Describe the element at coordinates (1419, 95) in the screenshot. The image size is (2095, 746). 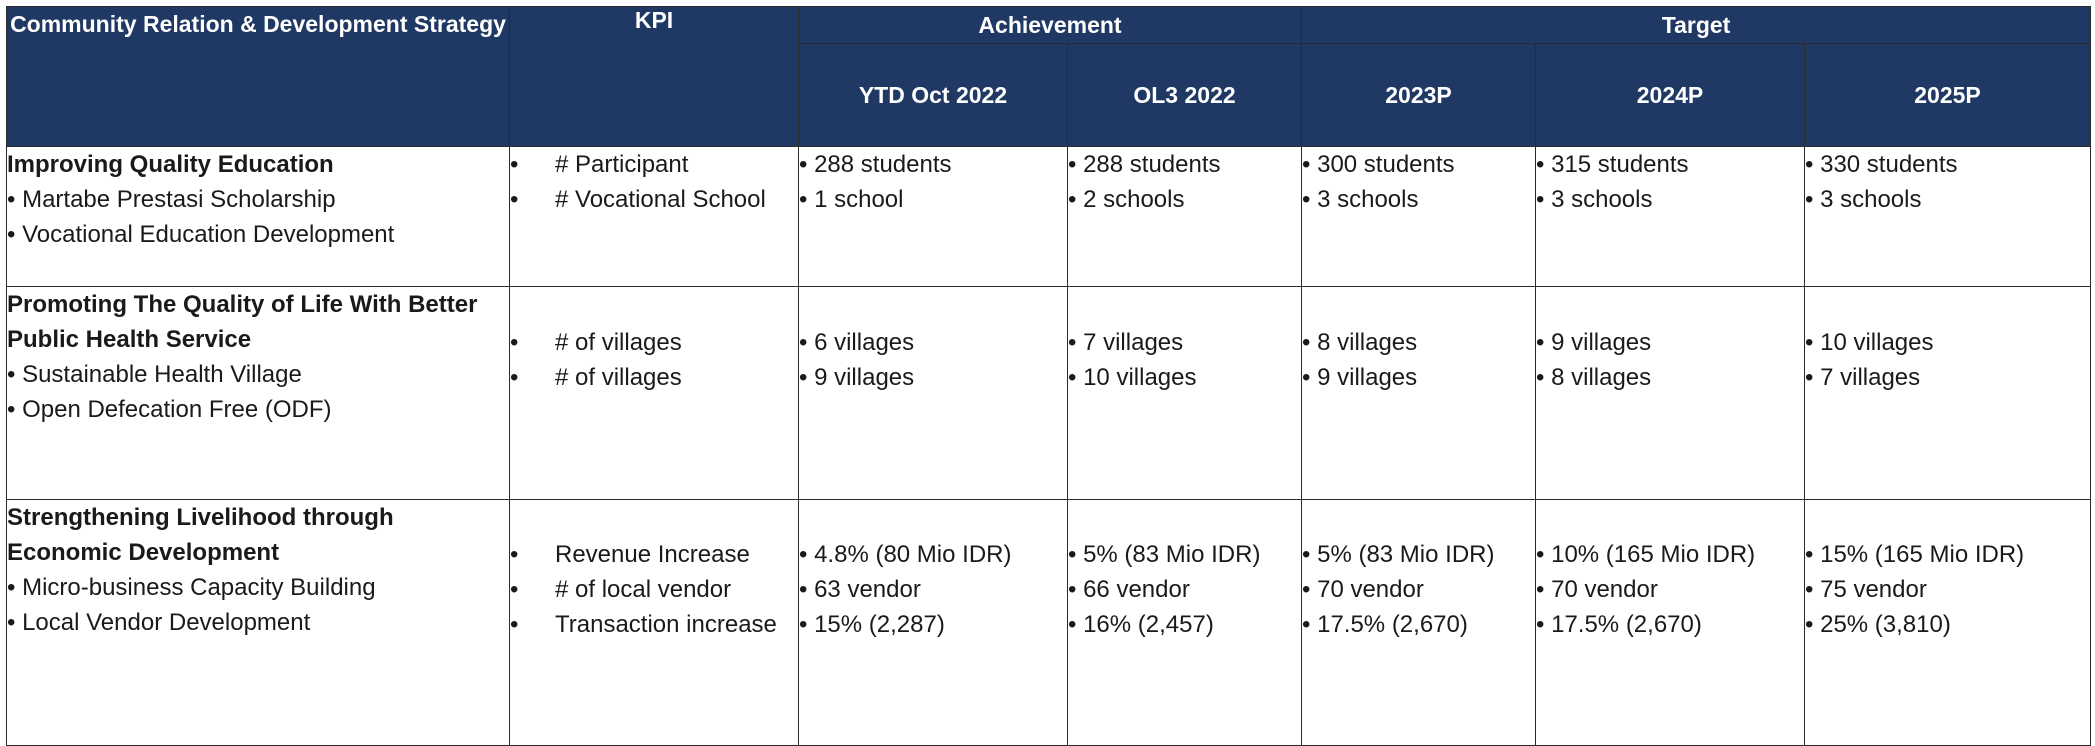
I see `header-period-2023p: 2023P` at that location.